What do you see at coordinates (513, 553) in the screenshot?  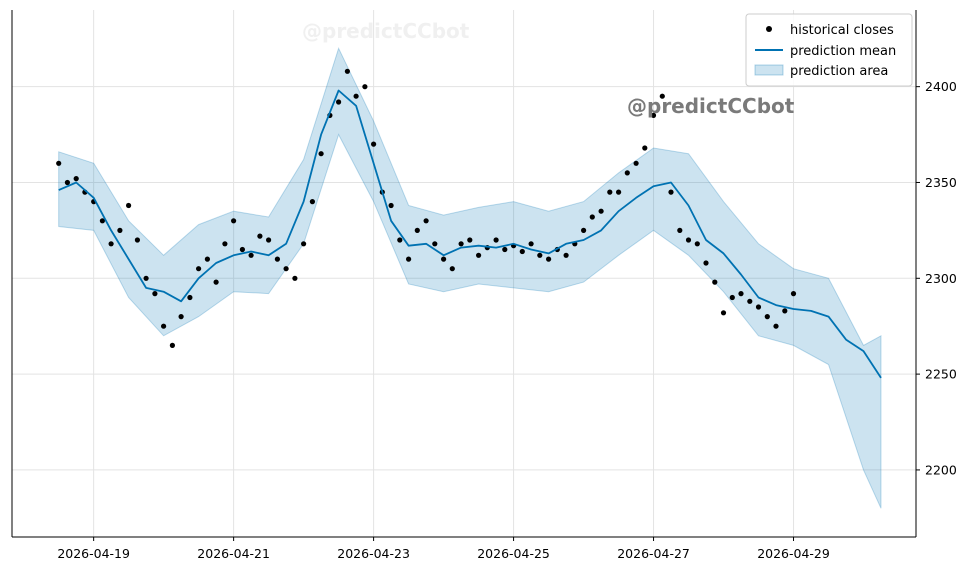 I see `x-tick-label: 2026-04-25` at bounding box center [513, 553].